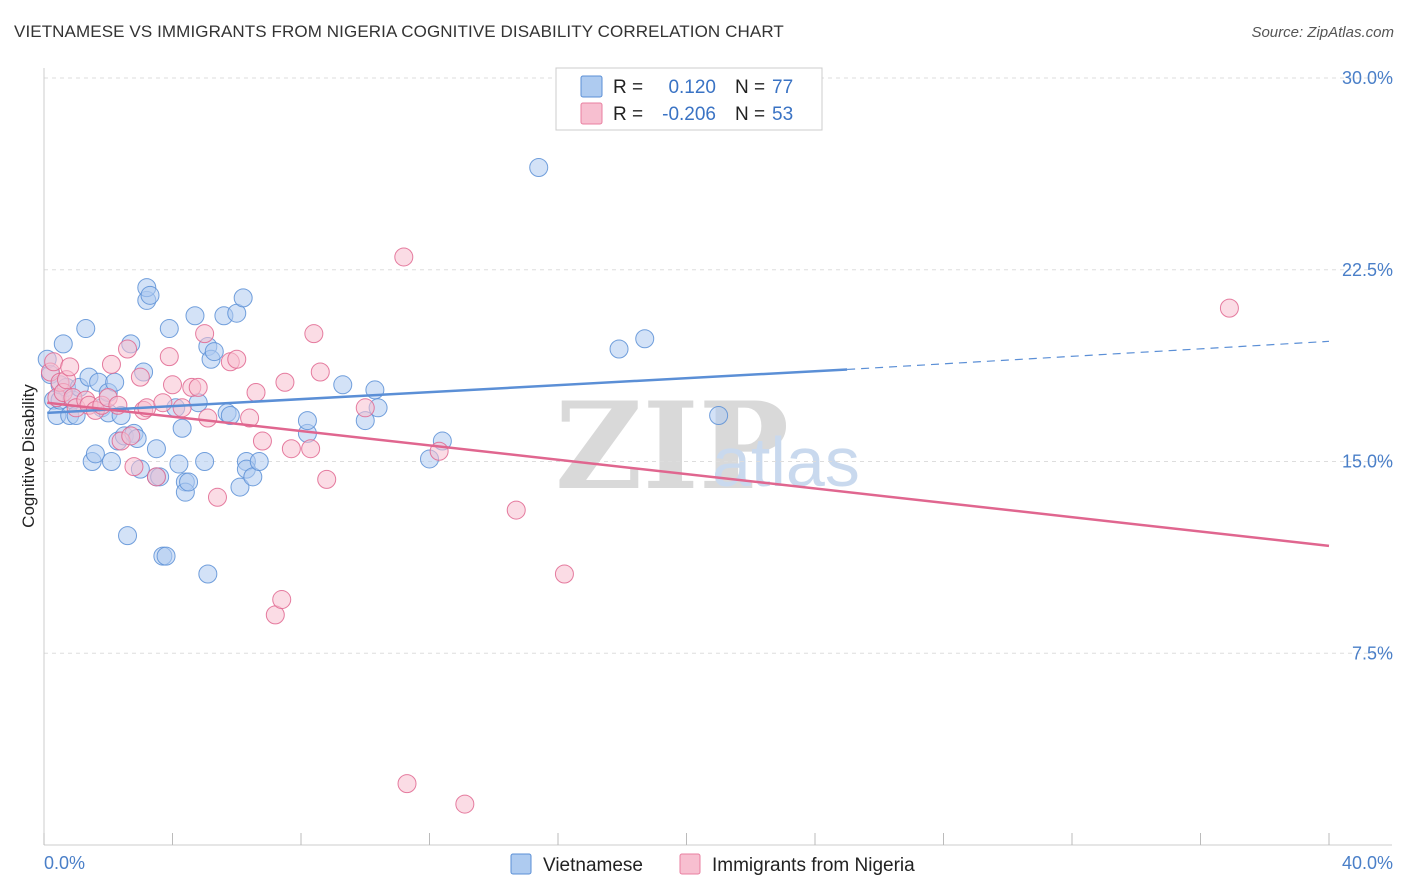 Image resolution: width=1406 pixels, height=892 pixels. I want to click on bottom-legend-label-vietnamese: Vietnamese, so click(593, 865).